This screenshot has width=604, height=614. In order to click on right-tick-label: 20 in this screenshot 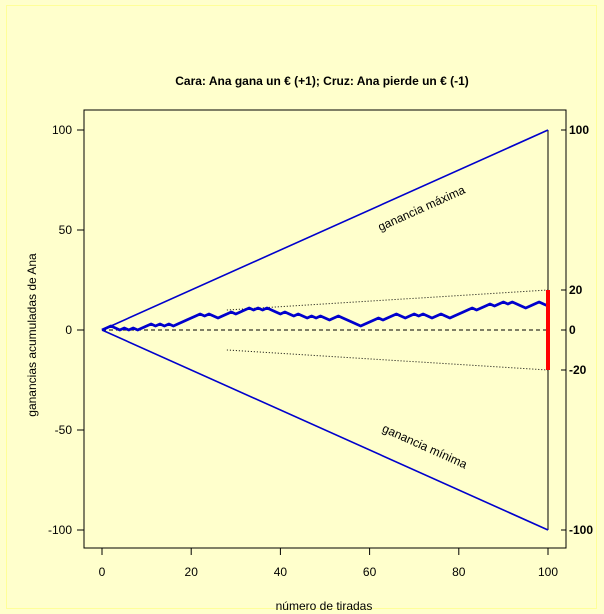, I will do `click(576, 290)`.